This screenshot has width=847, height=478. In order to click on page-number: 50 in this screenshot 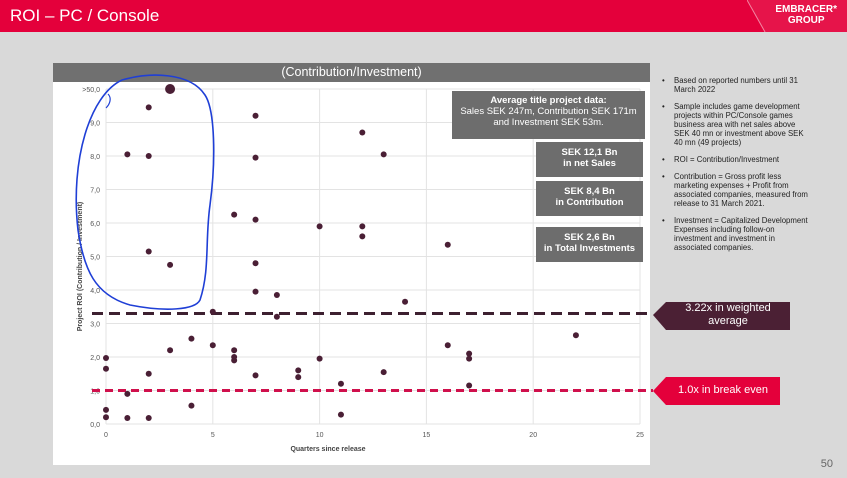, I will do `click(826, 464)`.